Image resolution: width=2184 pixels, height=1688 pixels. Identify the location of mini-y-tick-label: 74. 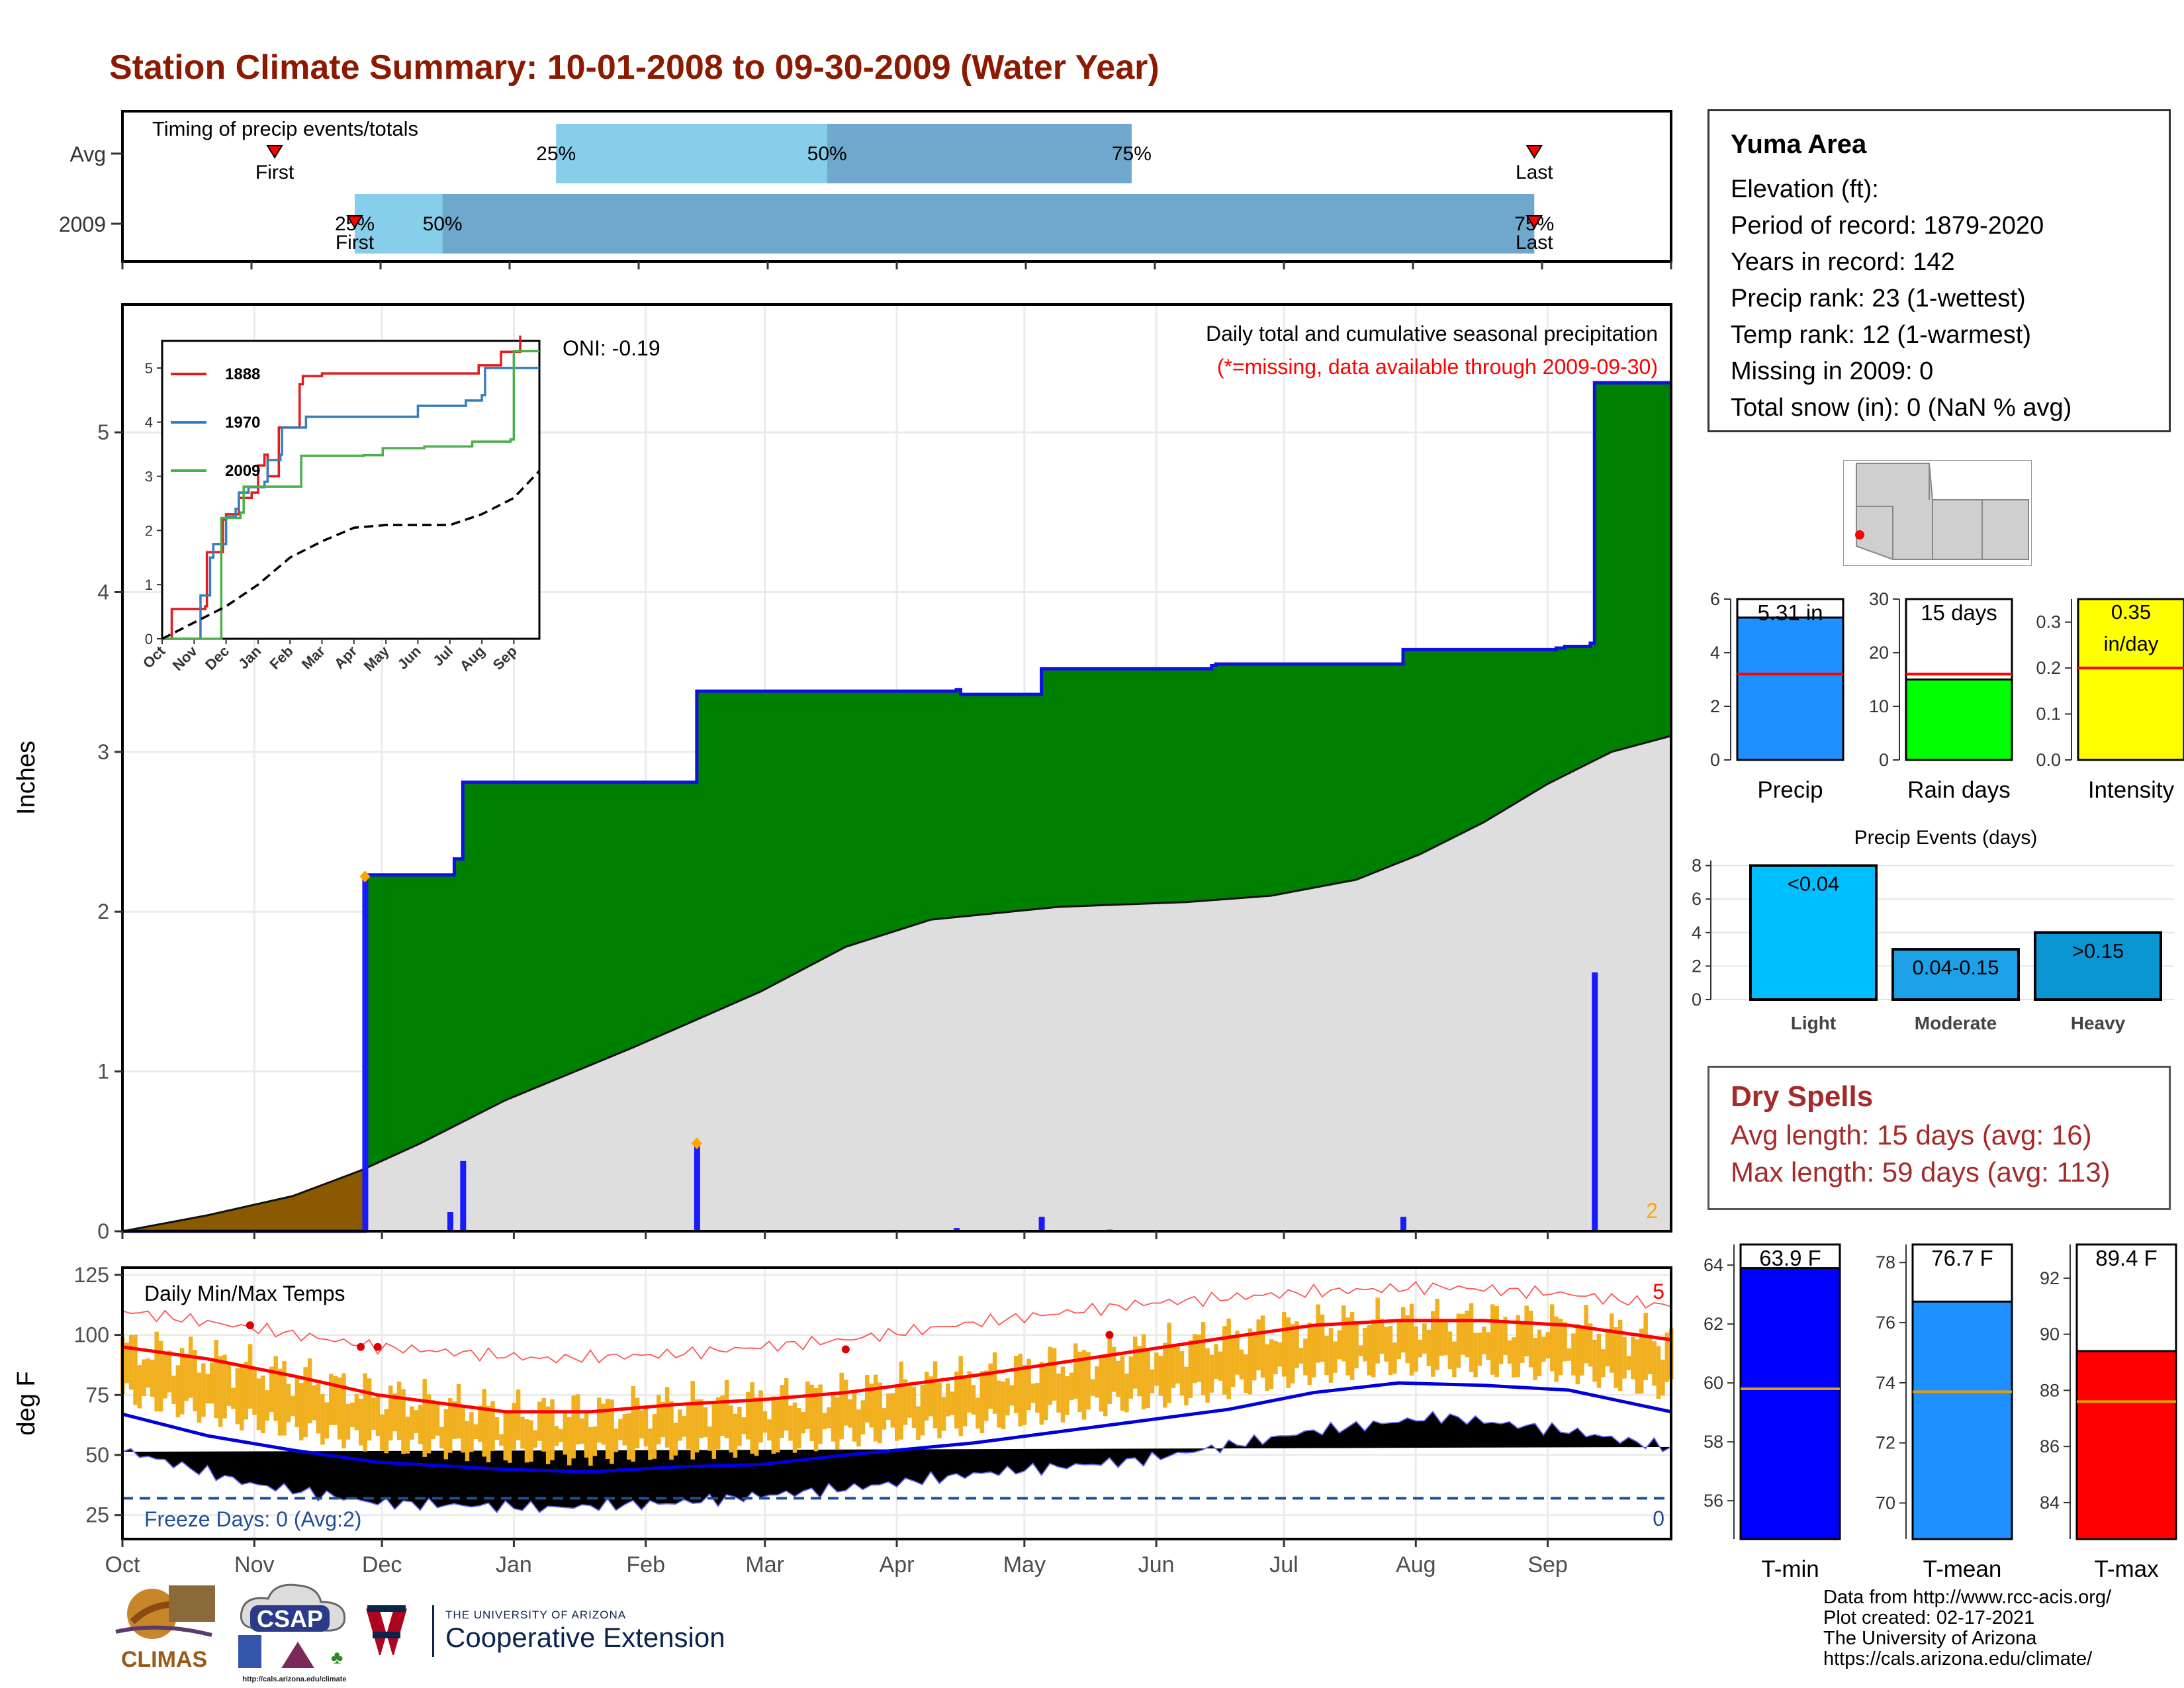
(1885, 1383).